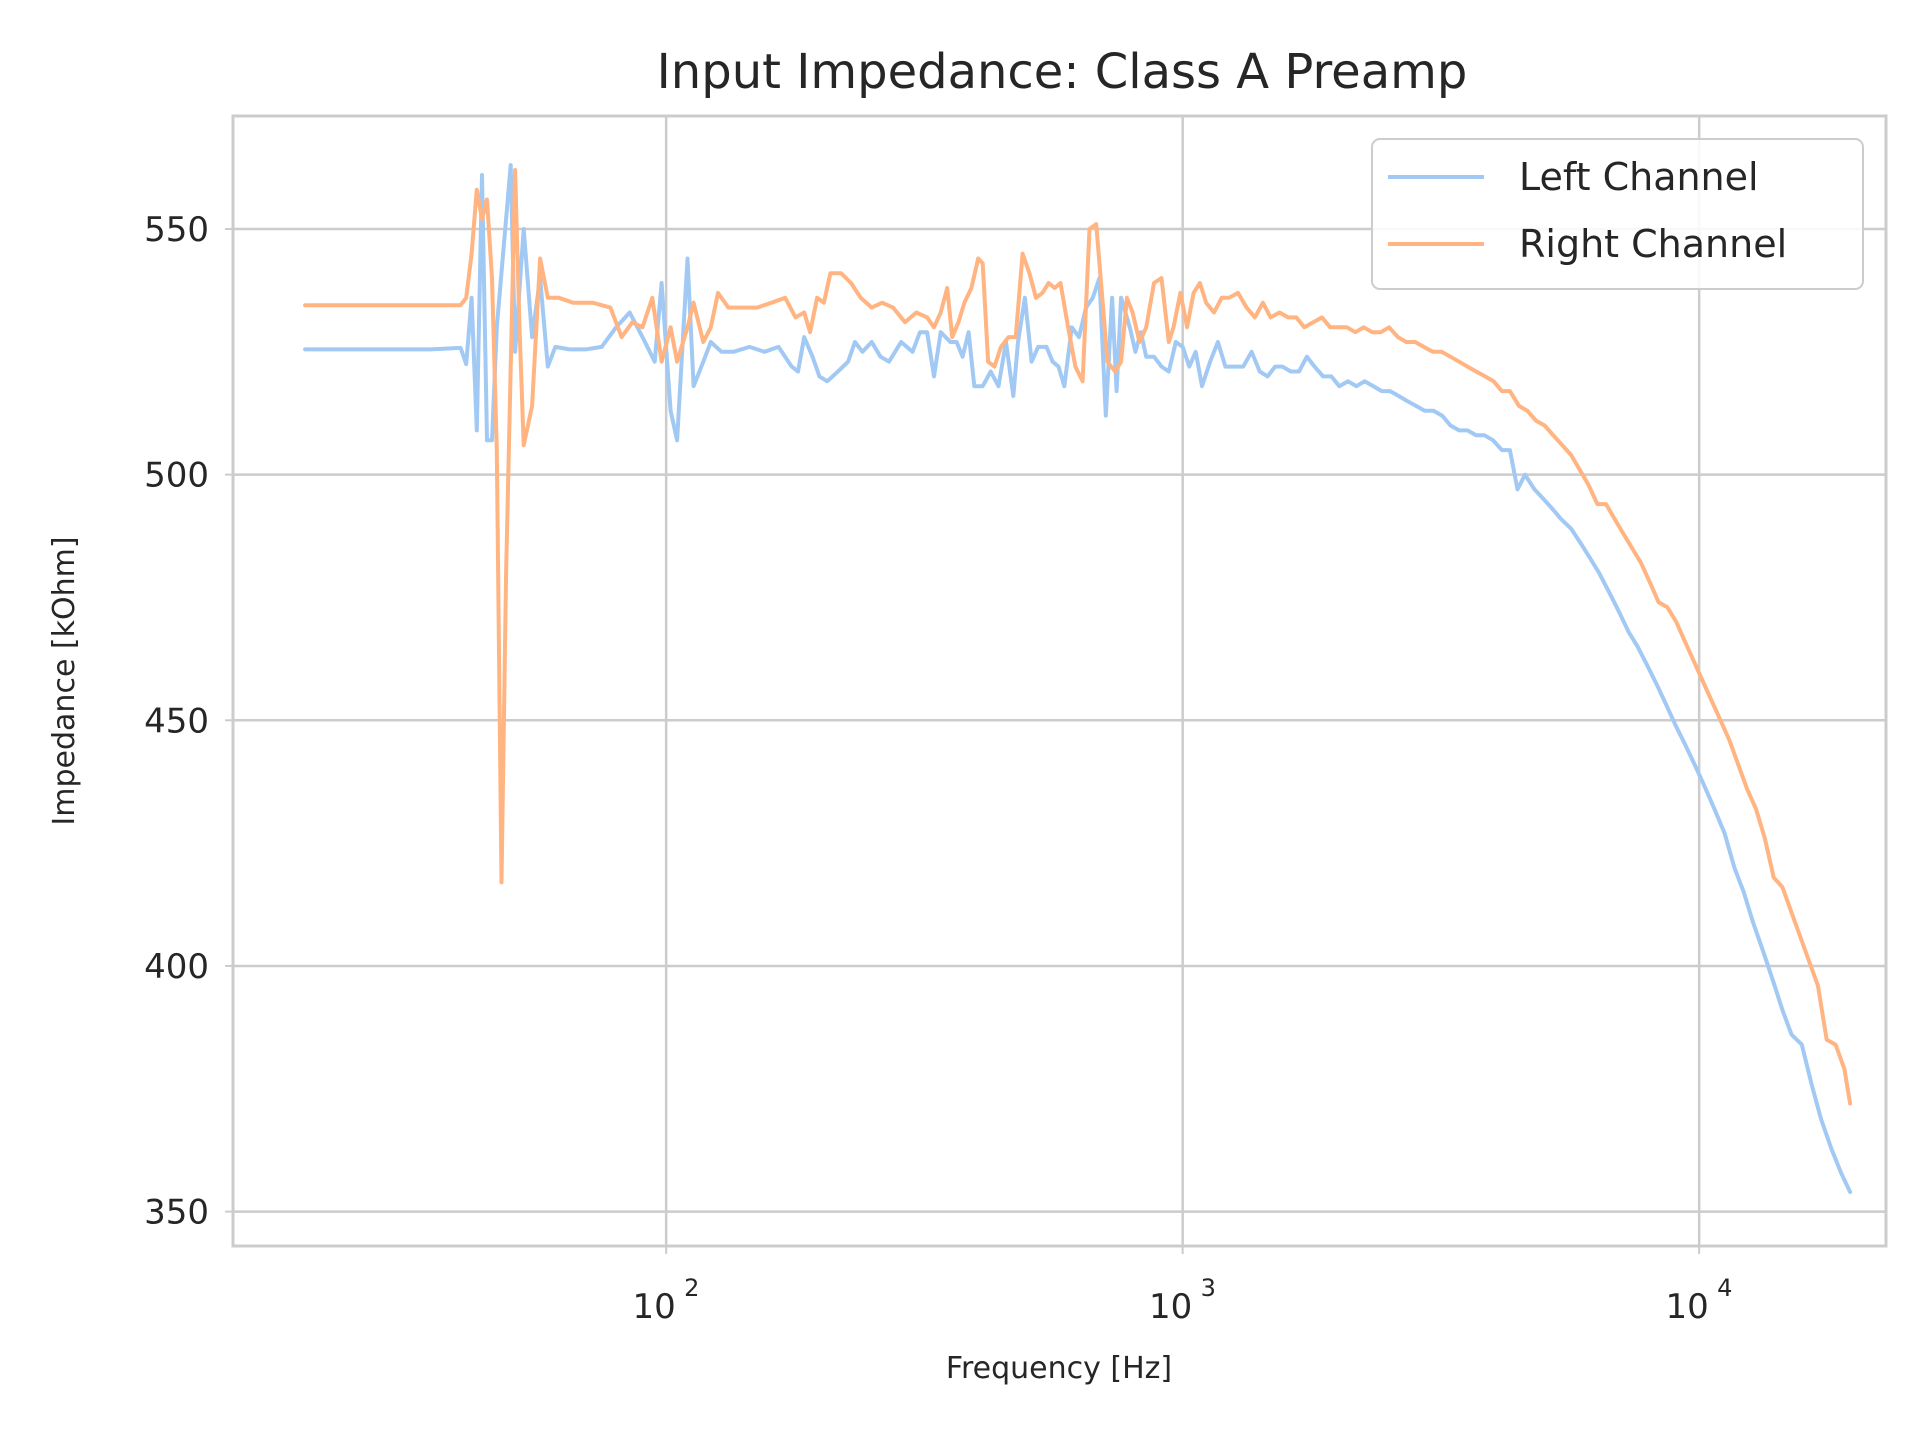 The image size is (1920, 1440). Describe the element at coordinates (176, 230) in the screenshot. I see `y-tick-label: 550` at that location.